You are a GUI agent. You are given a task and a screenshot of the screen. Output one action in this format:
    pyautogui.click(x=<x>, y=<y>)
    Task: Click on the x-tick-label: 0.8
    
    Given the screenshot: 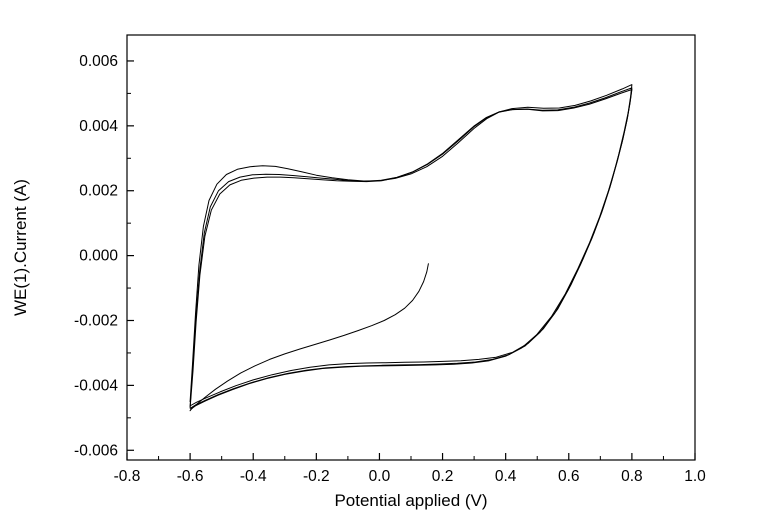 What is the action you would take?
    pyautogui.click(x=632, y=476)
    